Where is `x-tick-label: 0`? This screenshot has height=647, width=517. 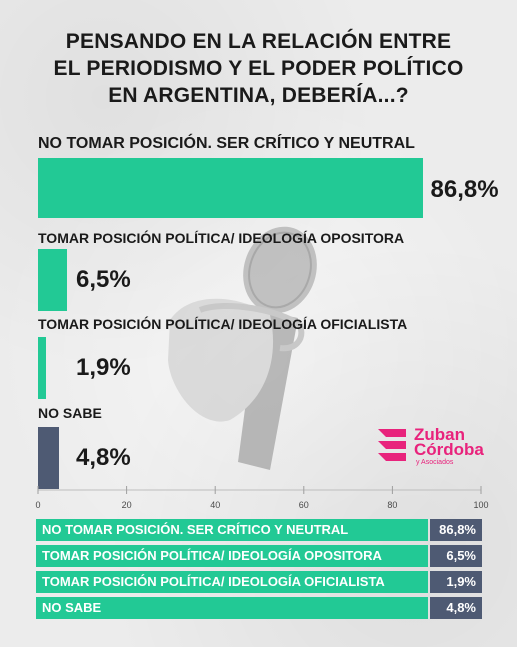 x-tick-label: 0 is located at coordinates (37, 505).